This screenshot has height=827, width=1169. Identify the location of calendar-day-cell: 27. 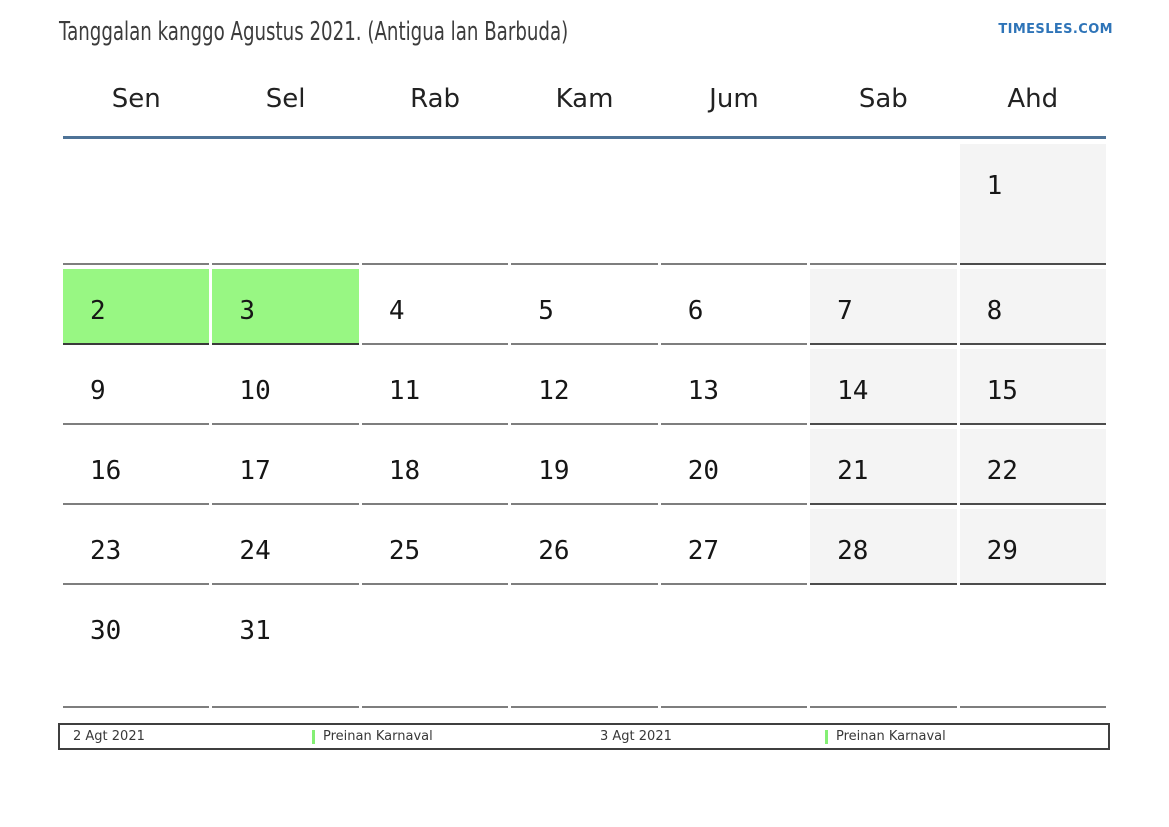
(734, 547).